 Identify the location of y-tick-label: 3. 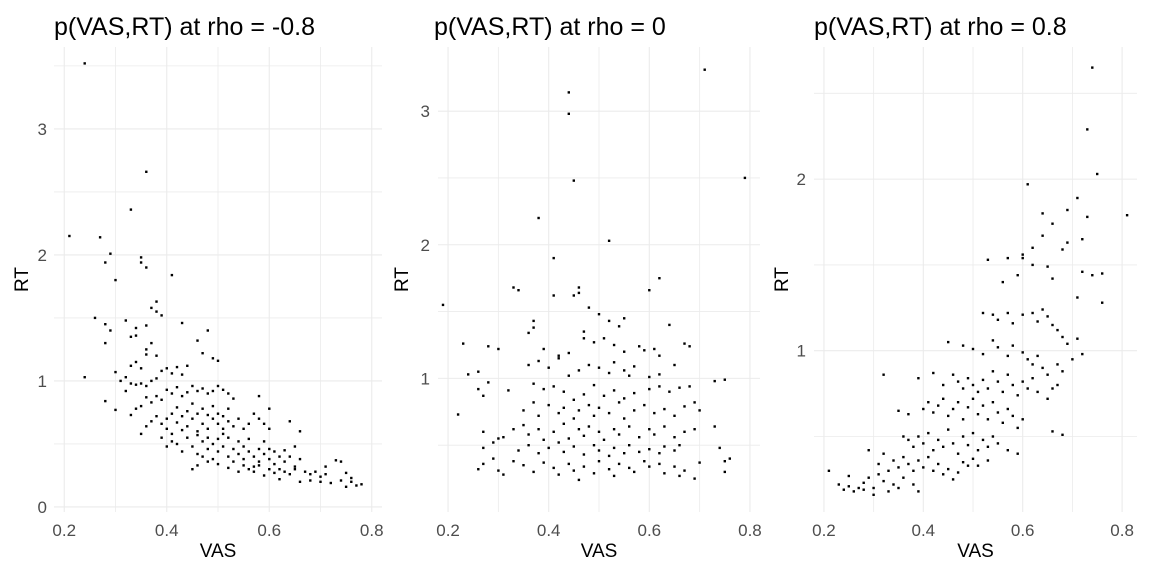
(425, 111).